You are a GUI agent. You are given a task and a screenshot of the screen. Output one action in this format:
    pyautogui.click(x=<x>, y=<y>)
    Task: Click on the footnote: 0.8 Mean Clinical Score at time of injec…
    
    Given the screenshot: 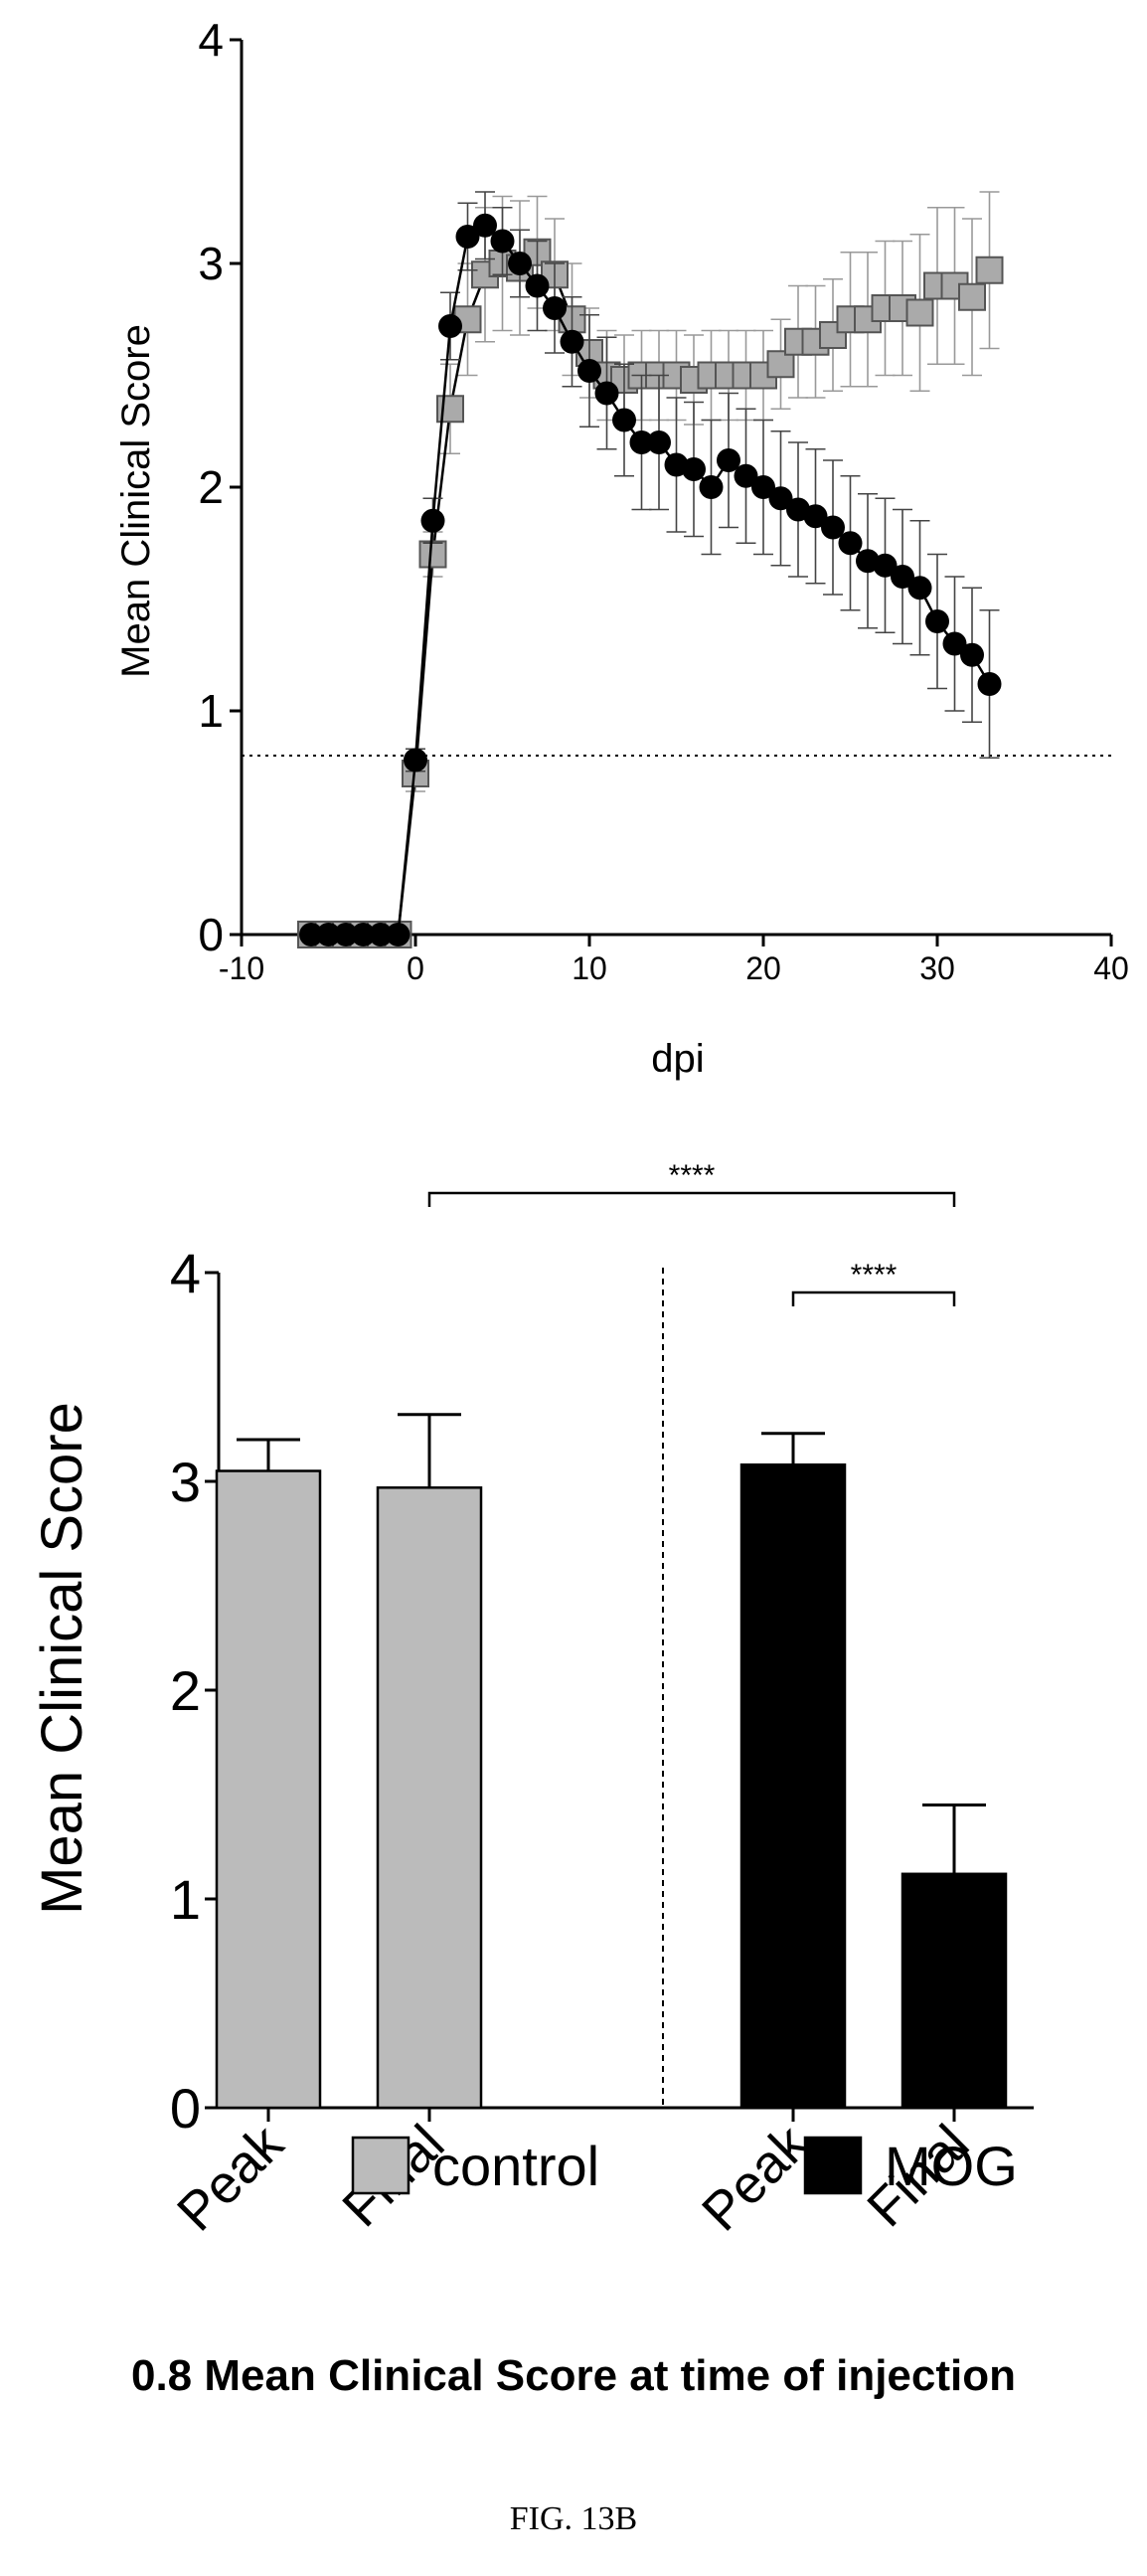 What is the action you would take?
    pyautogui.click(x=573, y=2375)
    